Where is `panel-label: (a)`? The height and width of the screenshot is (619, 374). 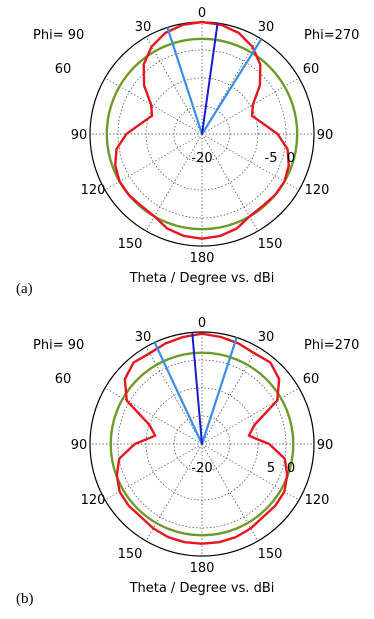 panel-label: (a) is located at coordinates (24, 289).